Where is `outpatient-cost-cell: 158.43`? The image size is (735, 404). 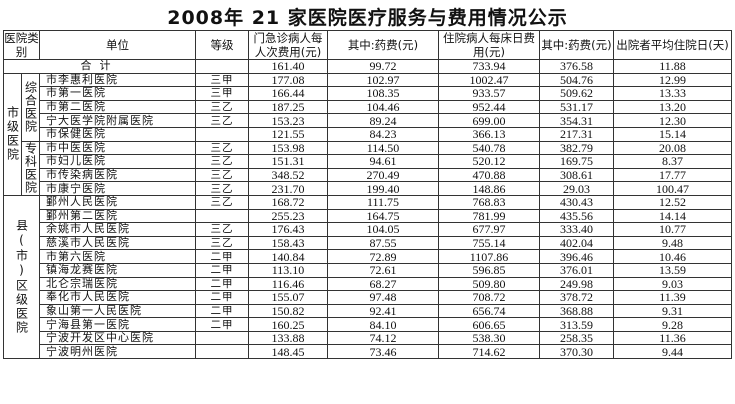 outpatient-cost-cell: 158.43 is located at coordinates (288, 243).